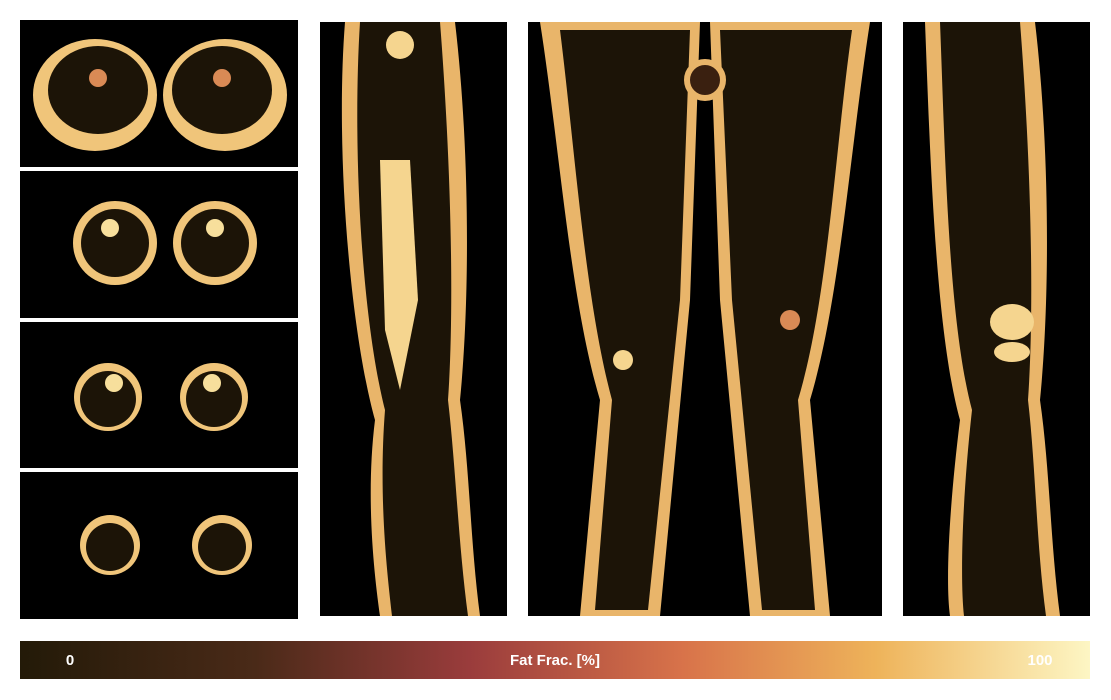  I want to click on colorbar-gradient, so click(555, 660).